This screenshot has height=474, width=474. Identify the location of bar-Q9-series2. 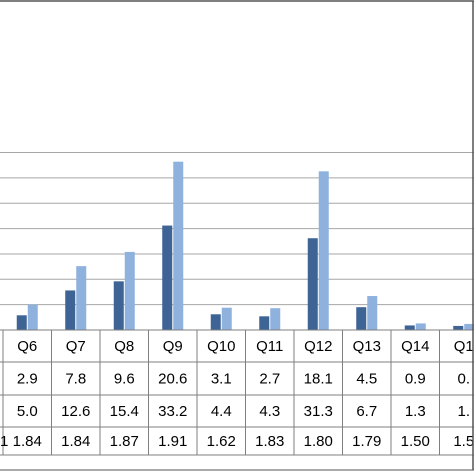
(178, 245).